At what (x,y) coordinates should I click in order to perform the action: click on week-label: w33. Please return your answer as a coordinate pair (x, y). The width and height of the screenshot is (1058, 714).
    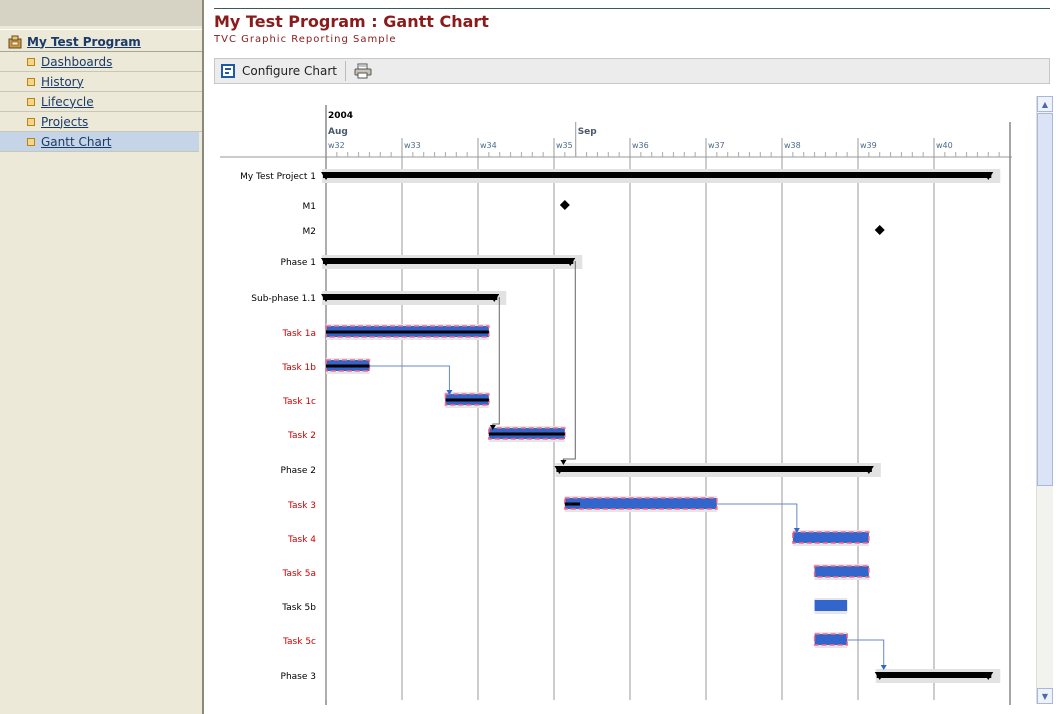
    Looking at the image, I should click on (412, 145).